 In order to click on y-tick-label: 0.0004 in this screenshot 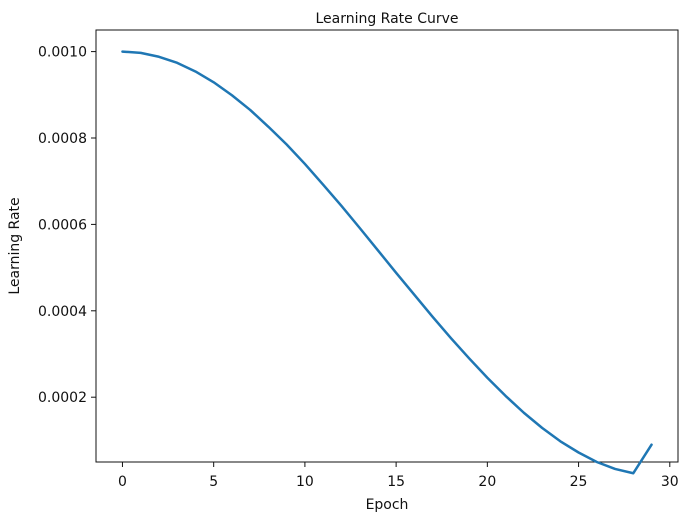, I will do `click(62, 312)`.